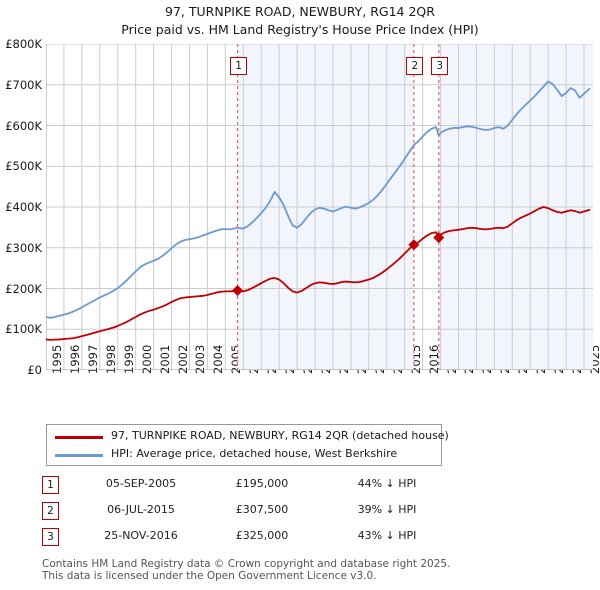  I want to click on table-row: 2 06-JUL-2015 £307,500 39% ↓ HPI, so click(252, 515).